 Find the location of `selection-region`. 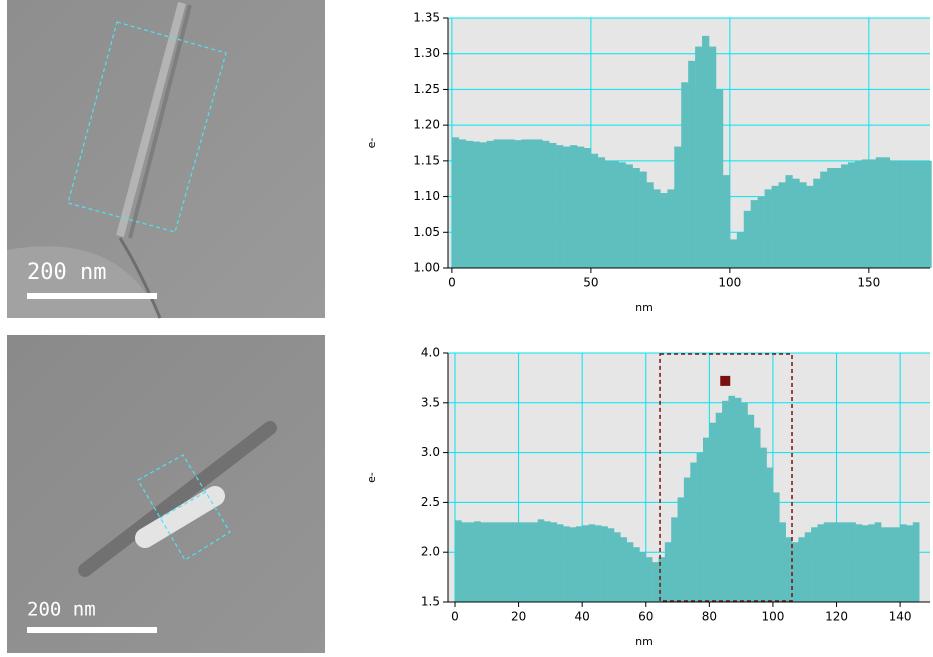

selection-region is located at coordinates (726, 477).